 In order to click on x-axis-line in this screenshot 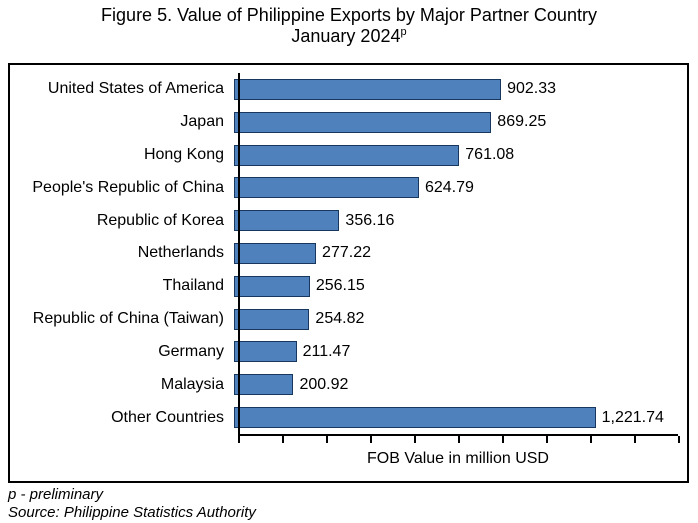, I will do `click(458, 435)`.